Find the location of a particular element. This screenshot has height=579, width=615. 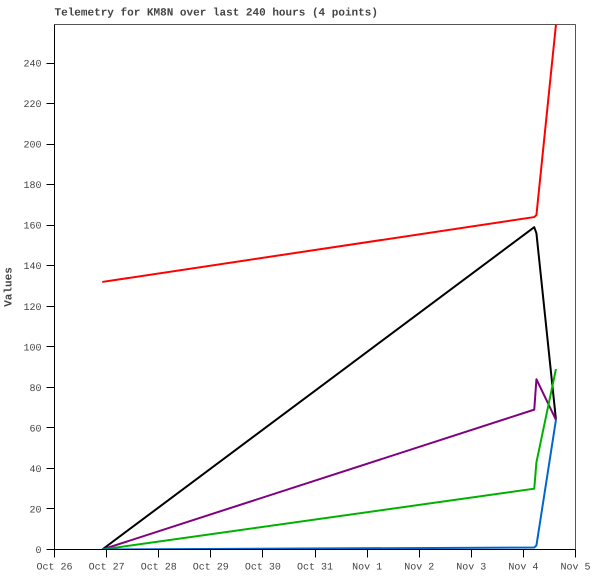

x-tick-label: Oct 26 is located at coordinates (54, 568).